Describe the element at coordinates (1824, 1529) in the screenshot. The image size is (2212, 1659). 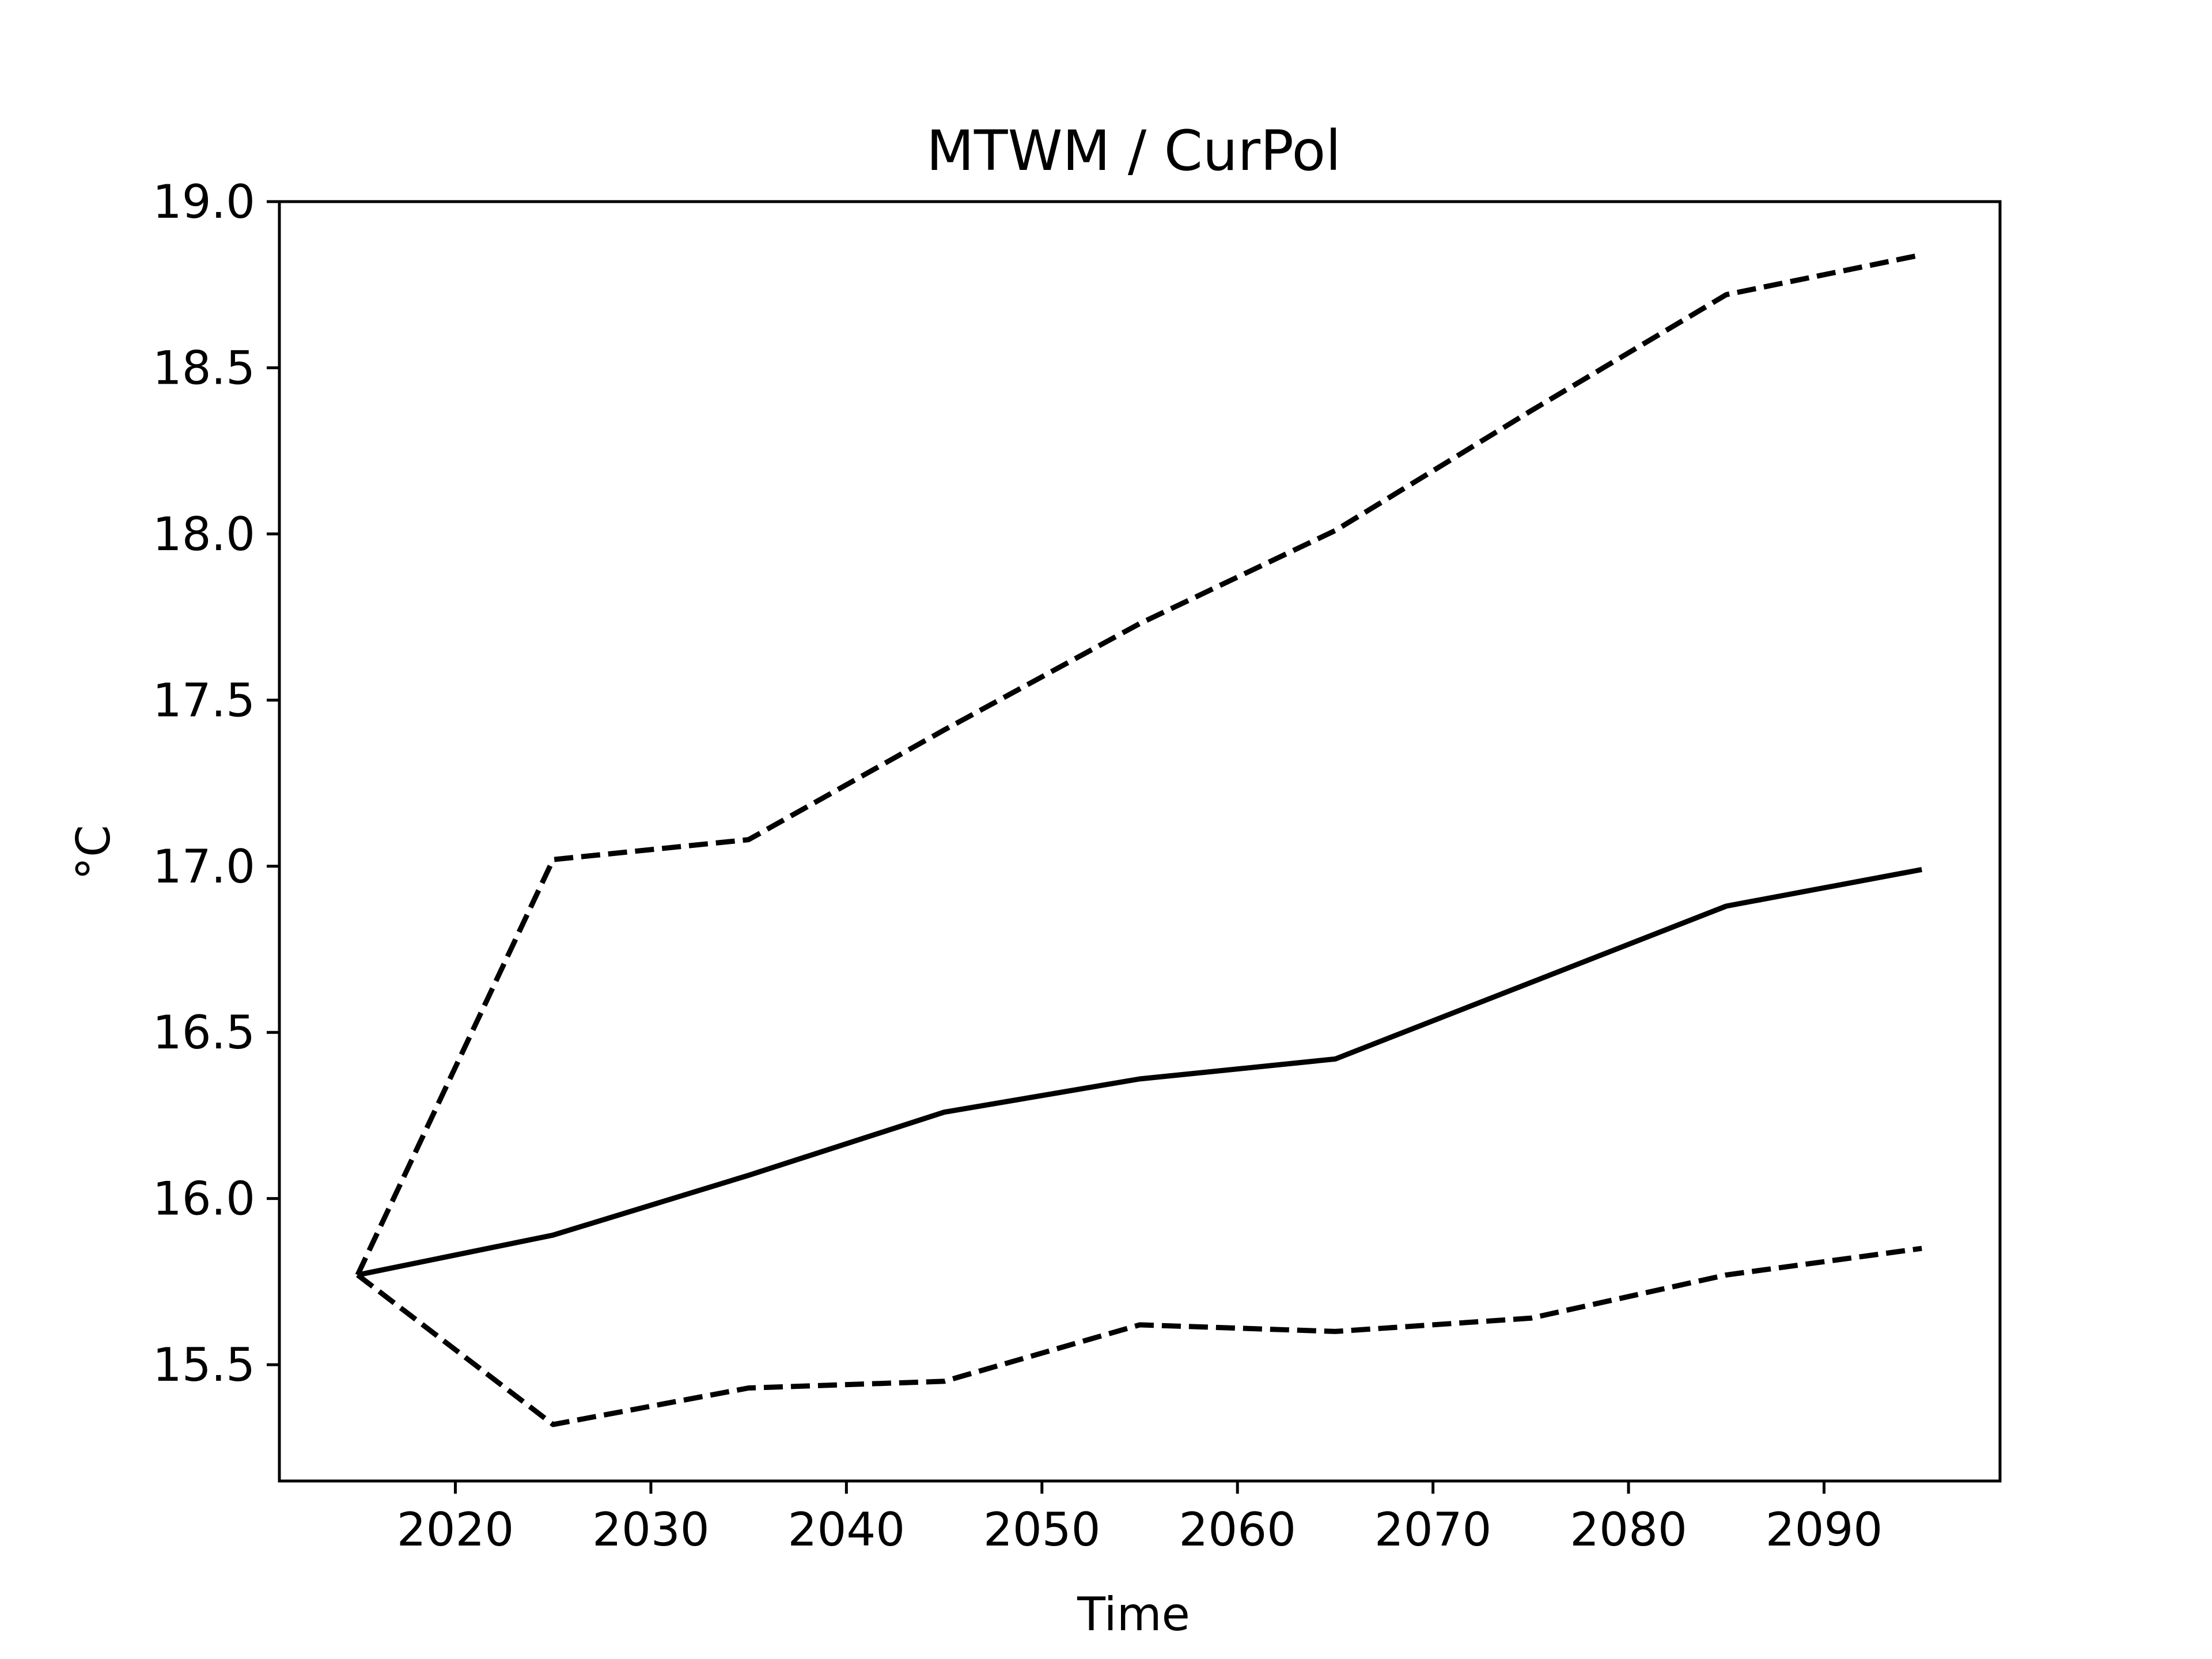
I see `x-tick-label: 2090` at that location.